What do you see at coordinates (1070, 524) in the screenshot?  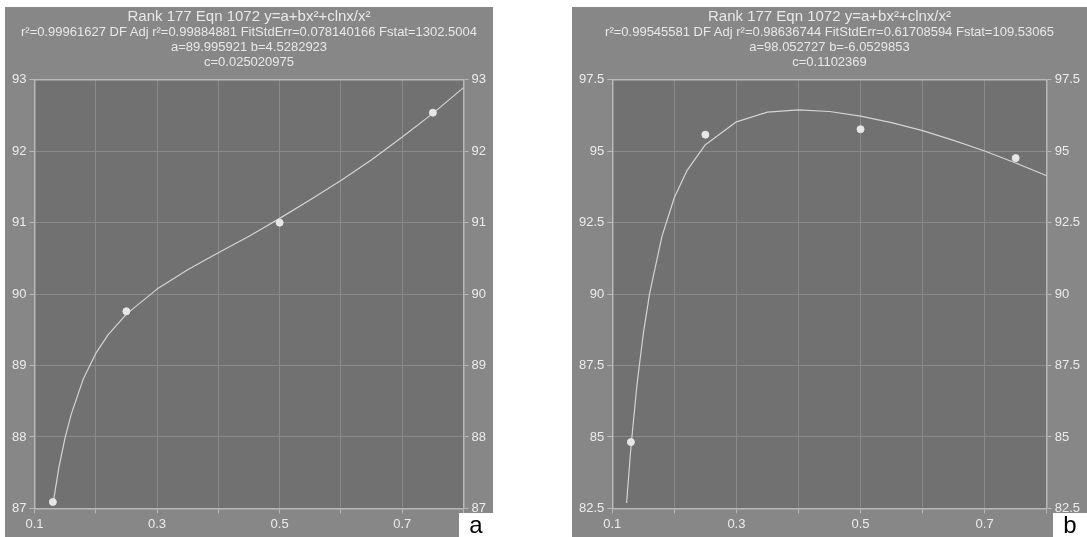 I see `text: b` at bounding box center [1070, 524].